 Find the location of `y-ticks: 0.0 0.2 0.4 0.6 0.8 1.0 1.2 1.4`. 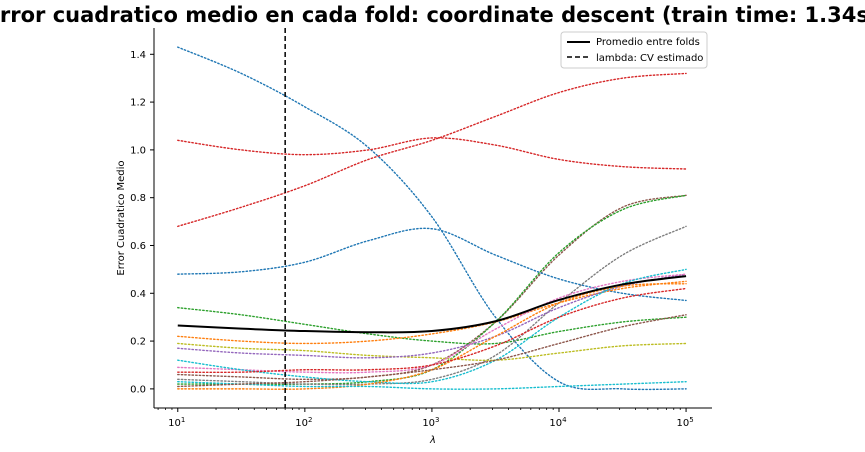

y-ticks: 0.0 0.2 0.4 0.6 0.8 1.0 1.2 1.4 is located at coordinates (142, 222).